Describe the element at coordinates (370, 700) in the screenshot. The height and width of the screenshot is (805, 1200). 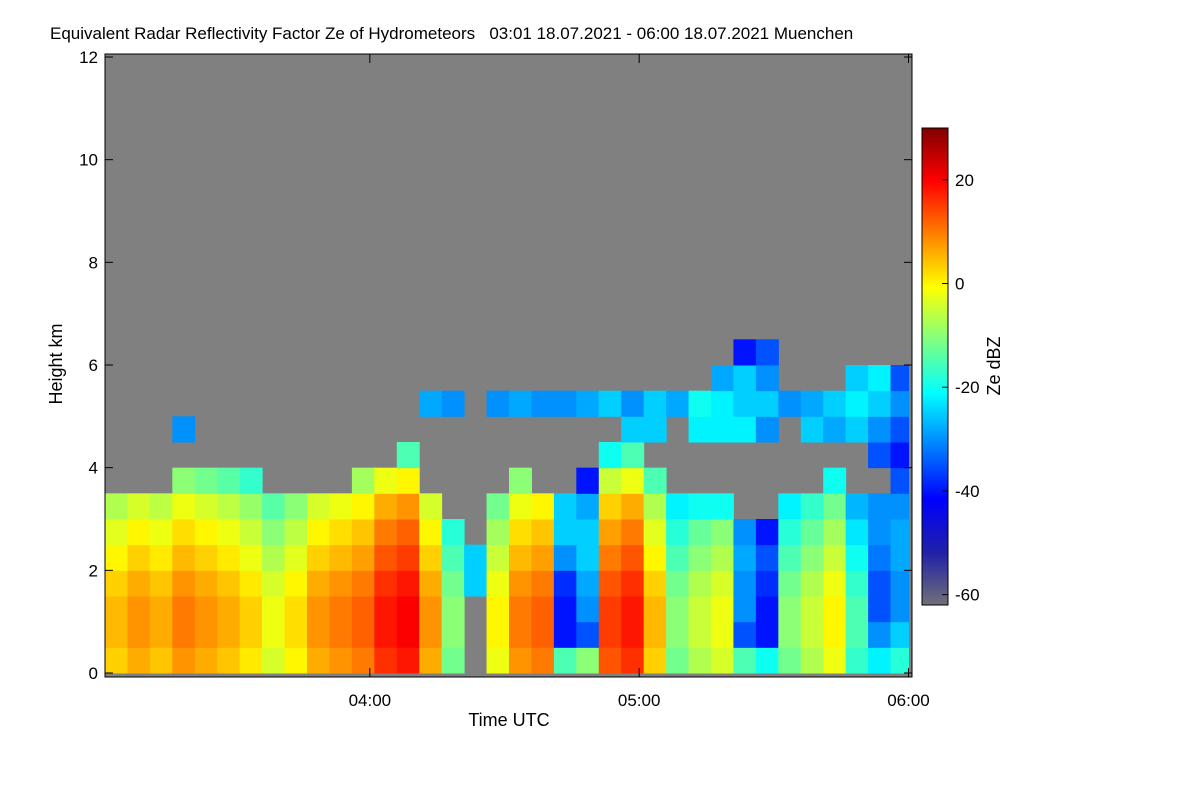
I see `x-tick-label: 04:00` at that location.